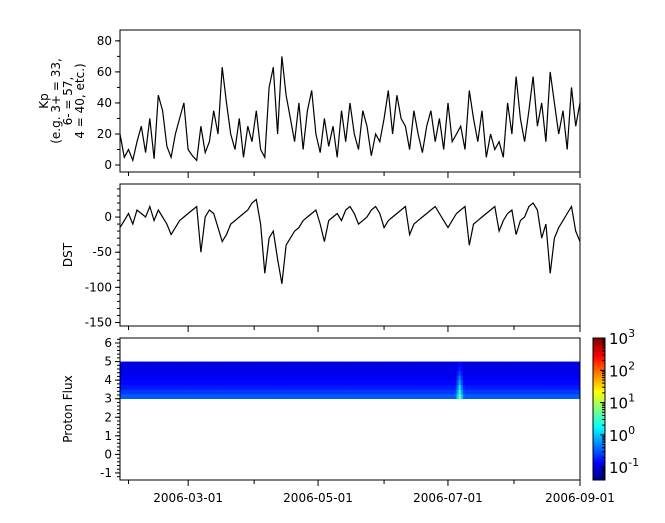  What do you see at coordinates (631, 333) in the screenshot?
I see `colorbar-tick-exponent: 3` at bounding box center [631, 333].